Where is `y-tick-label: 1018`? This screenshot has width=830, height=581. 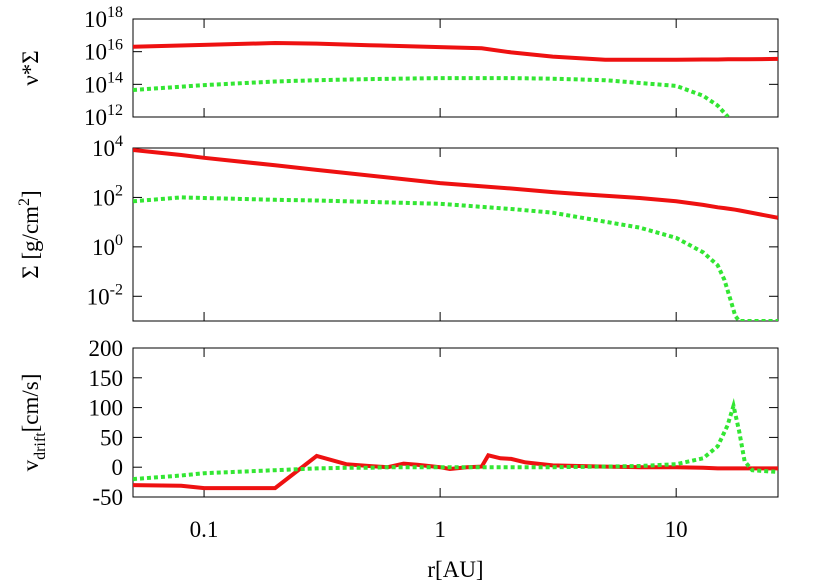
y-tick-label: 1018 is located at coordinates (103, 18).